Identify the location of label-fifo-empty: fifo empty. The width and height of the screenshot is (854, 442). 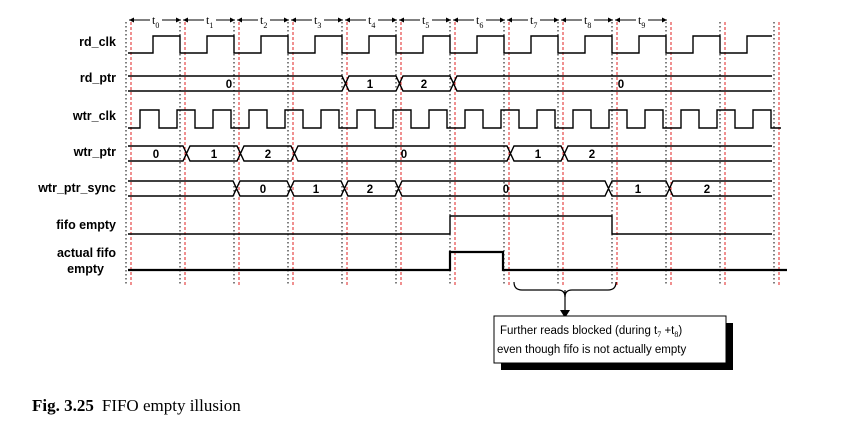
(86, 225).